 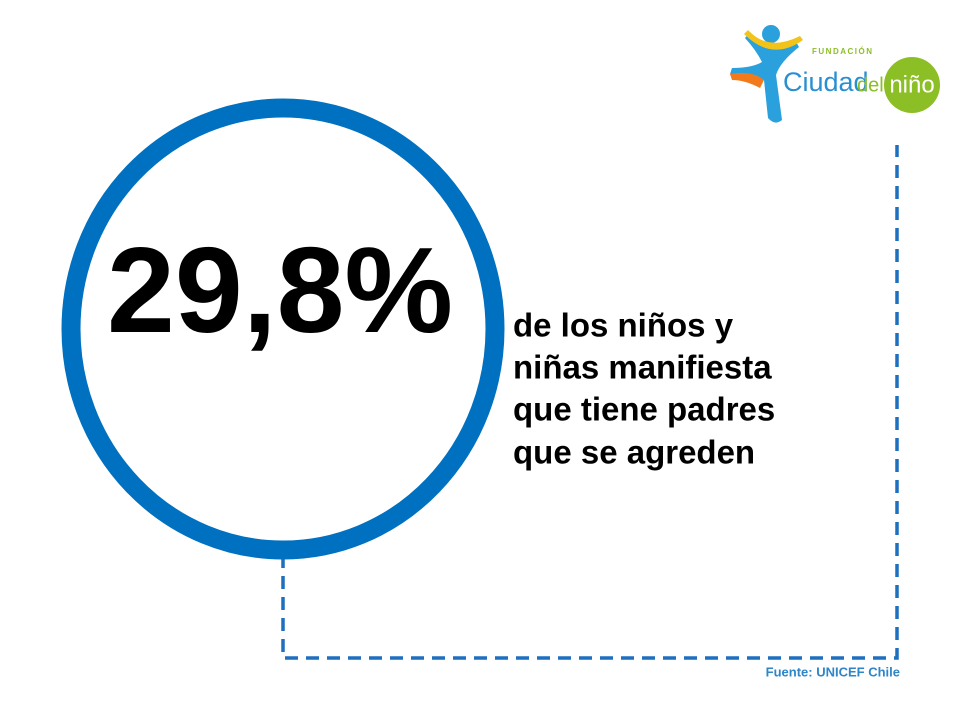 I want to click on description-line: de los niños y, so click(x=623, y=325).